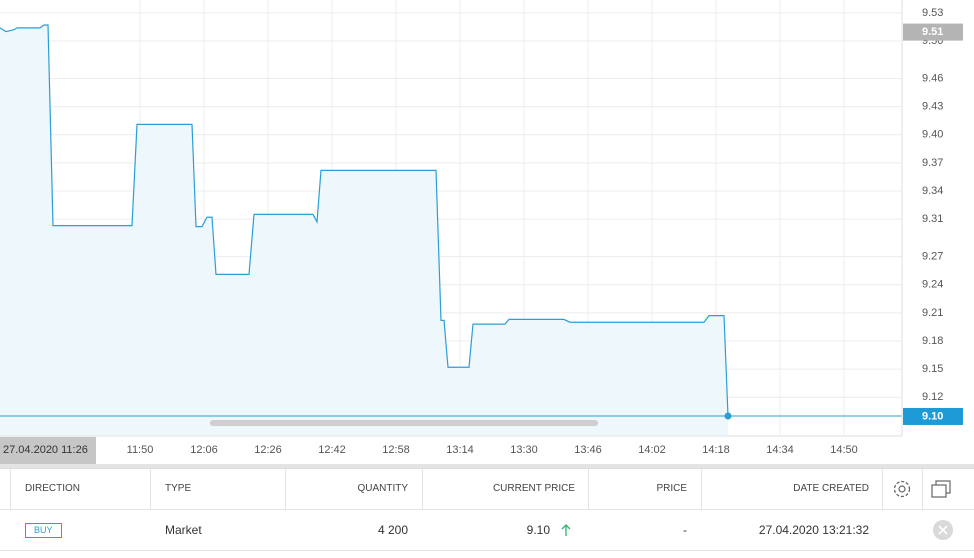 Image resolution: width=974 pixels, height=558 pixels. Describe the element at coordinates (932, 285) in the screenshot. I see `y-tick-label: 9.24` at that location.